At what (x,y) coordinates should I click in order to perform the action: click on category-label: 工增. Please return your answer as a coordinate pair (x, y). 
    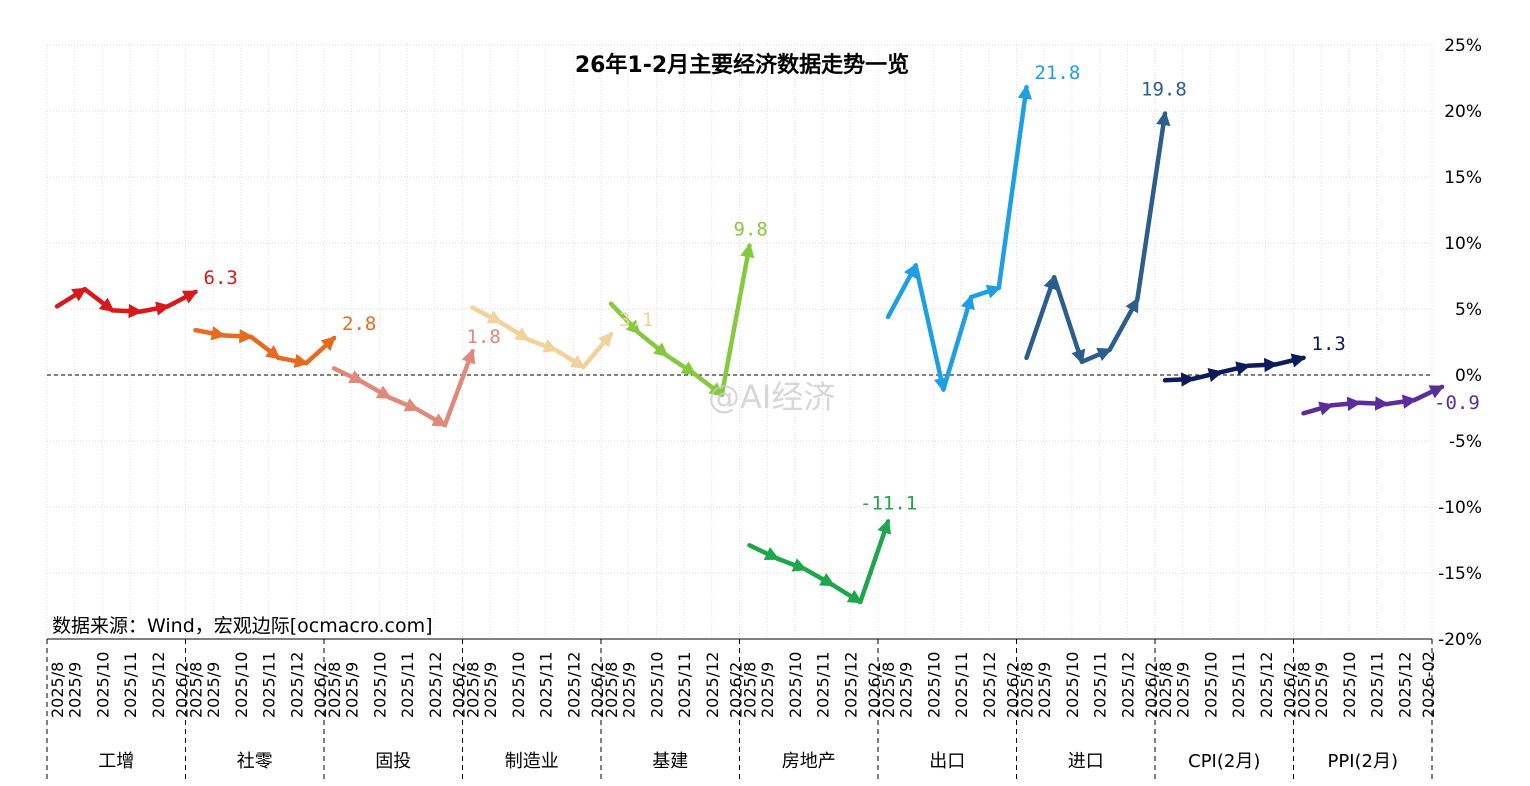
    Looking at the image, I should click on (116, 761).